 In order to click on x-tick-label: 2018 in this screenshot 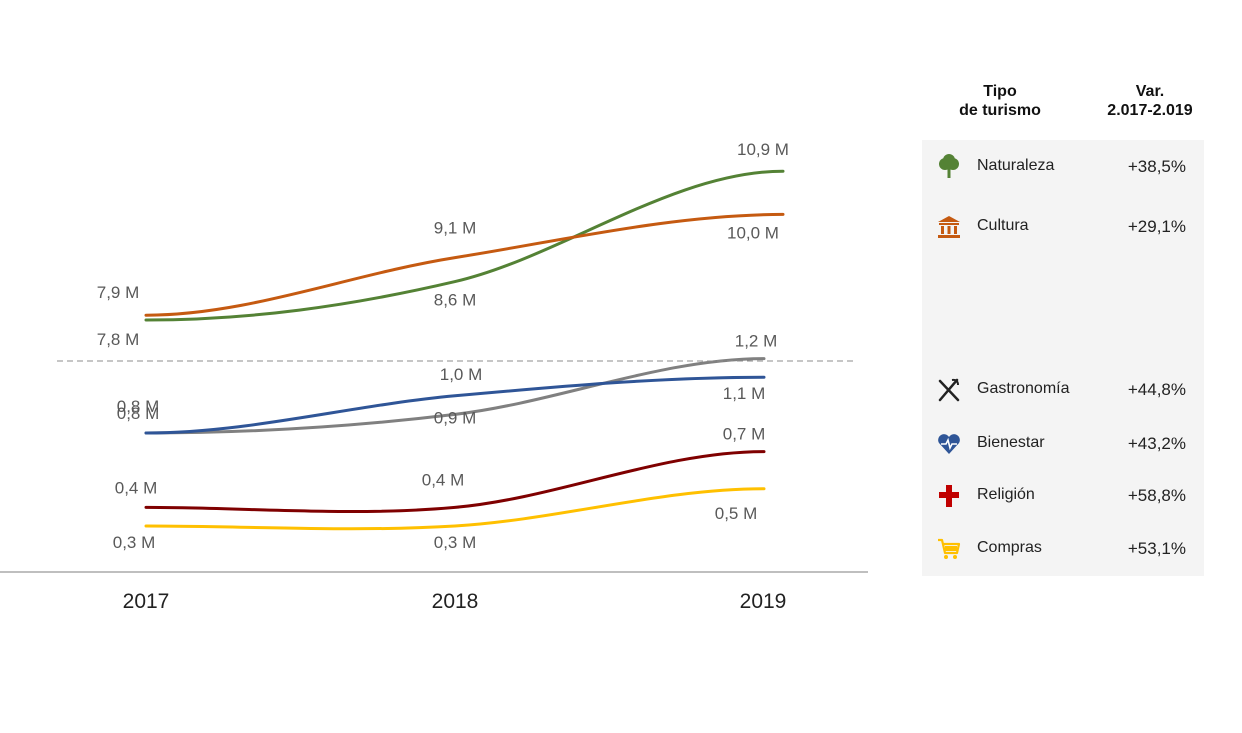, I will do `click(455, 601)`.